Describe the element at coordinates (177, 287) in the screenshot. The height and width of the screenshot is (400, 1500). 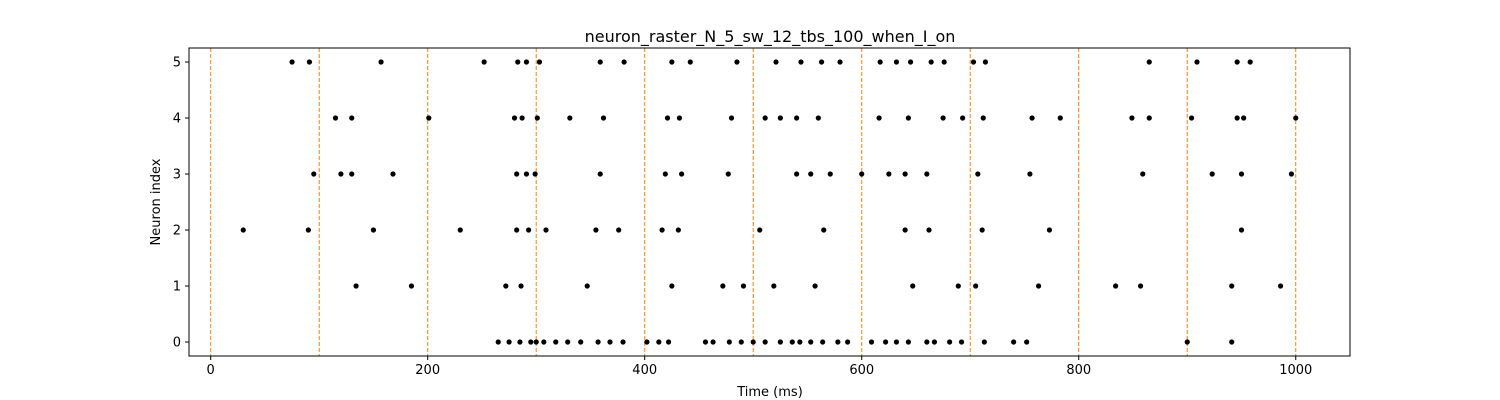
I see `y-tick-label: 1` at that location.